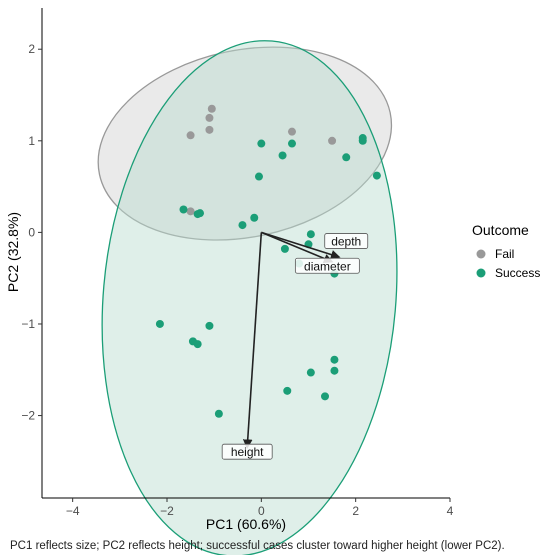 Image resolution: width=550 pixels, height=555 pixels. Describe the element at coordinates (246, 524) in the screenshot. I see `x-axis-title: PC1 (60.6%)` at that location.